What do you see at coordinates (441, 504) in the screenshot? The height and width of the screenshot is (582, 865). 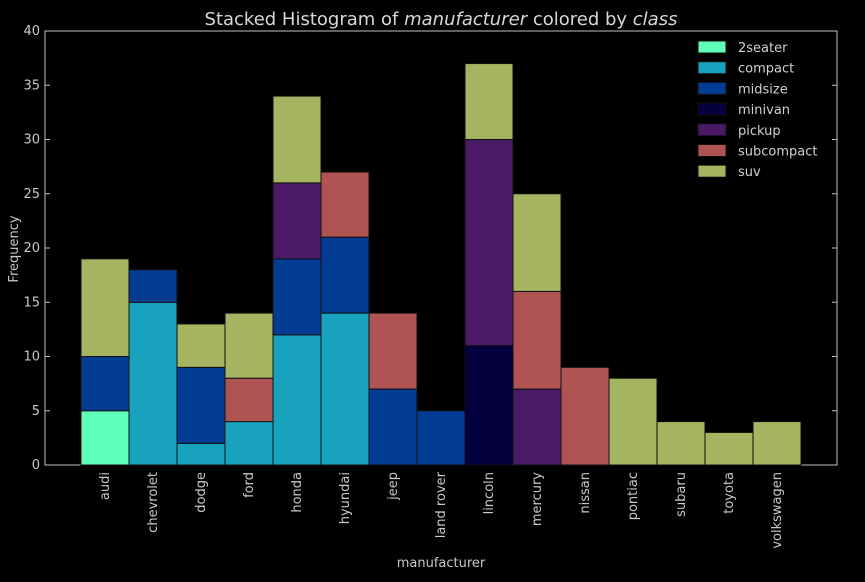 I see `x-tick-label: land rover` at bounding box center [441, 504].